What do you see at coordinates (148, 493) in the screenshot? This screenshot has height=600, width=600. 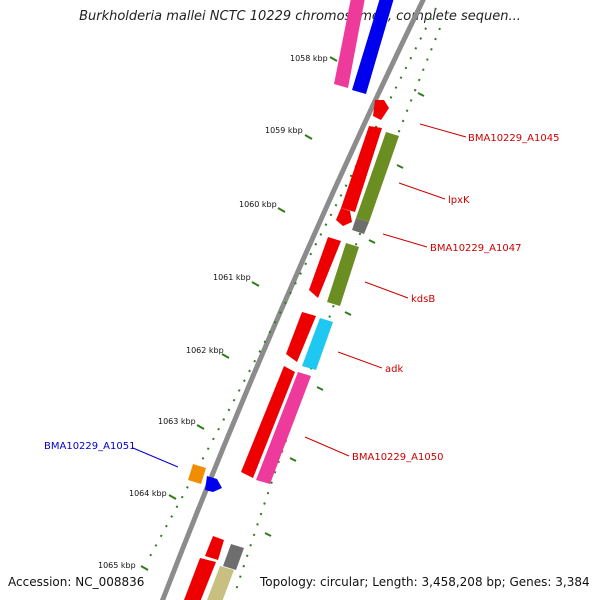 I see `tick-label: 1064 kbp` at bounding box center [148, 493].